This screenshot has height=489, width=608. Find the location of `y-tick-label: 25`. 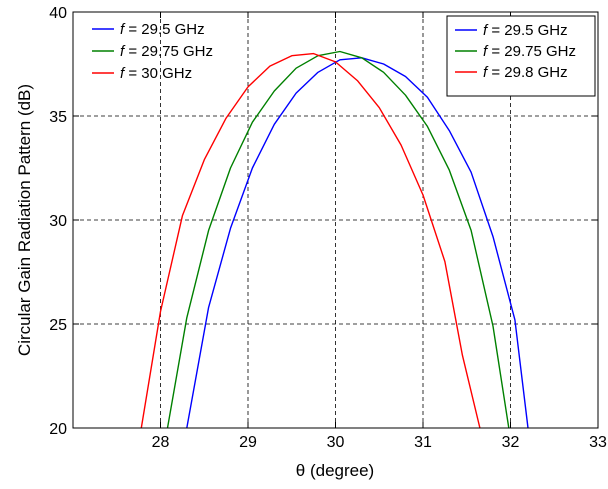

y-tick-label: 25 is located at coordinates (58, 325).